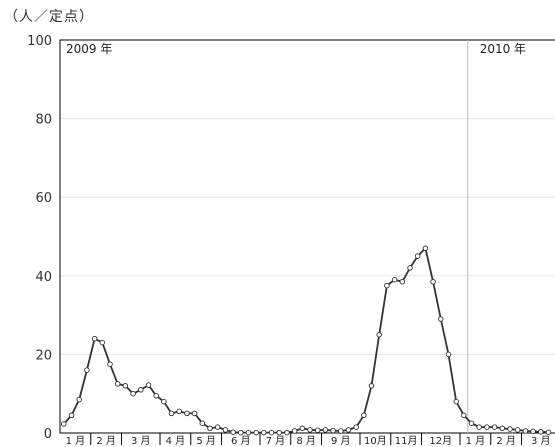 This screenshot has height=447, width=555. What do you see at coordinates (506, 441) in the screenshot?
I see `month-label-13: 2 月` at bounding box center [506, 441].